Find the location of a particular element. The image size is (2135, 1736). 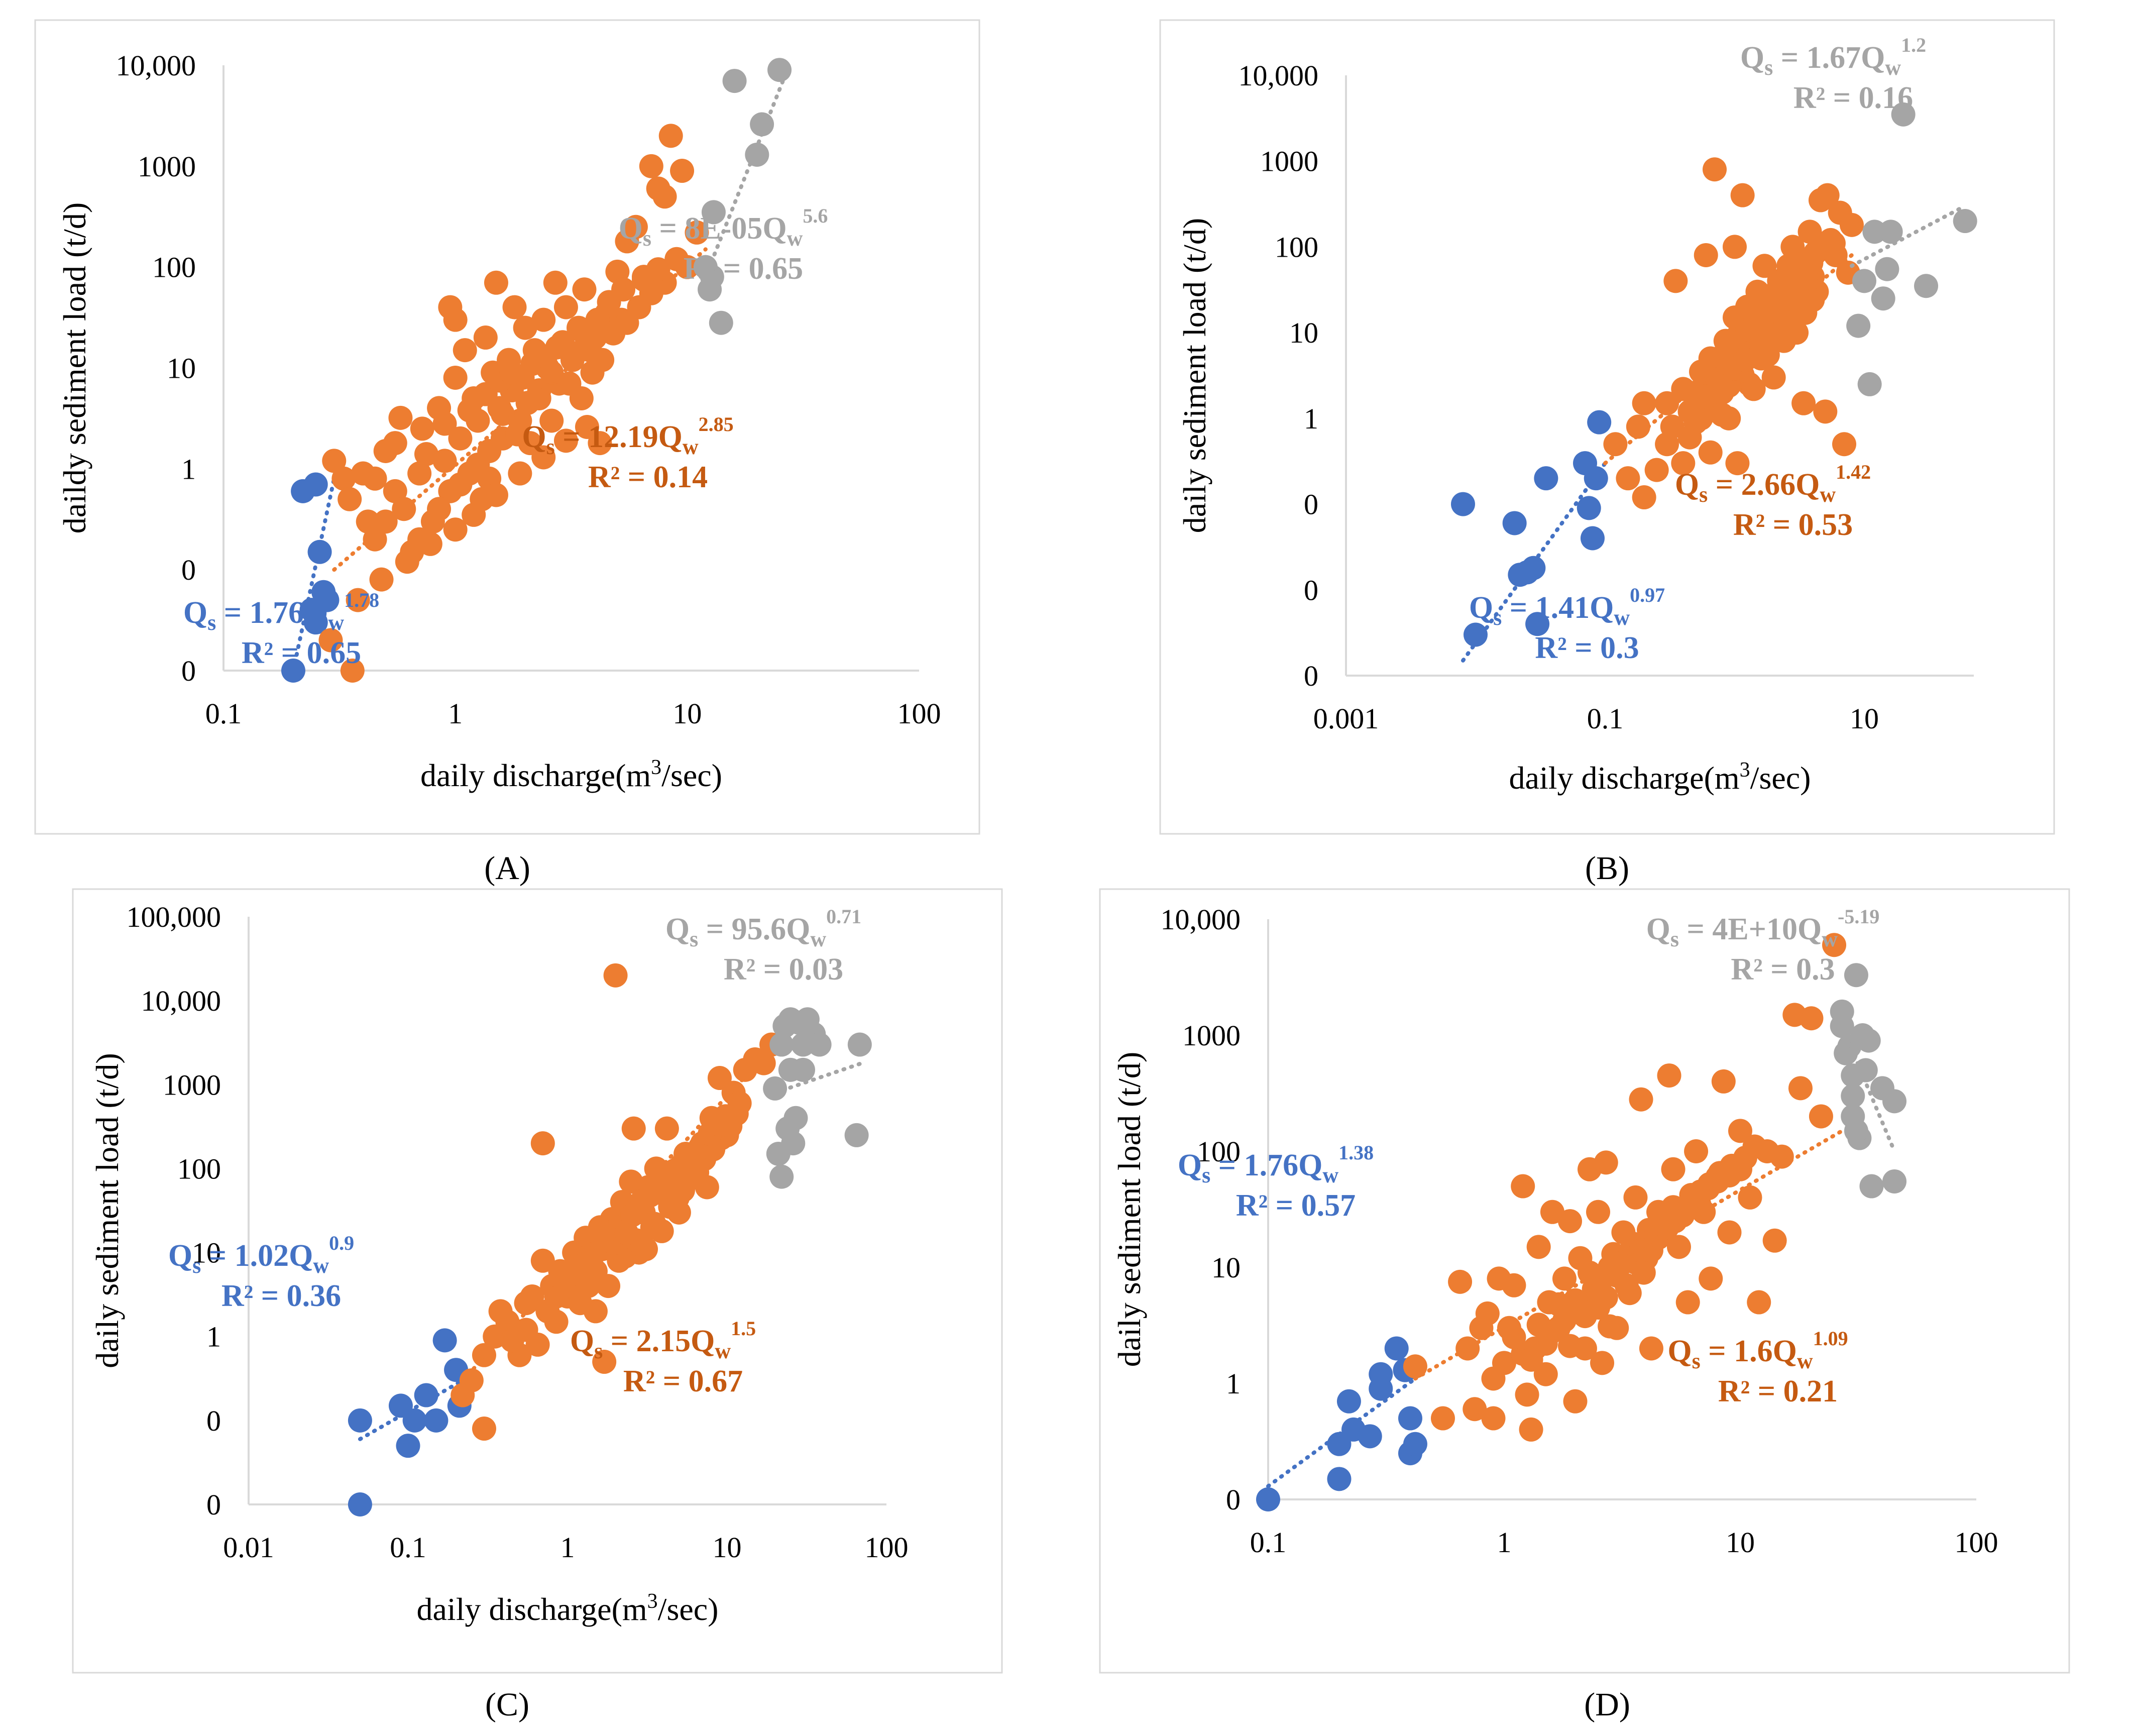

regression-equation: Qs = 1.76Qw1.38 is located at coordinates (1276, 1164).